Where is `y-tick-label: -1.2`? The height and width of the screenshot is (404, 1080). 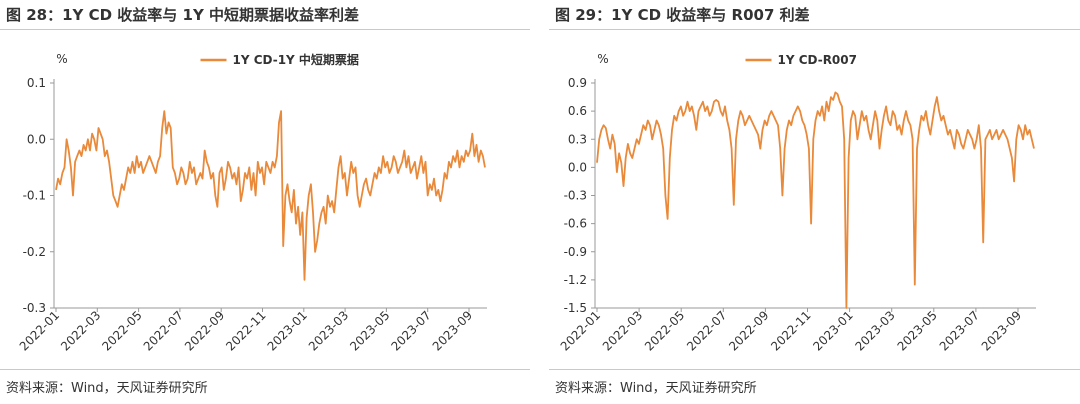 y-tick-label: -1.2 is located at coordinates (575, 280).